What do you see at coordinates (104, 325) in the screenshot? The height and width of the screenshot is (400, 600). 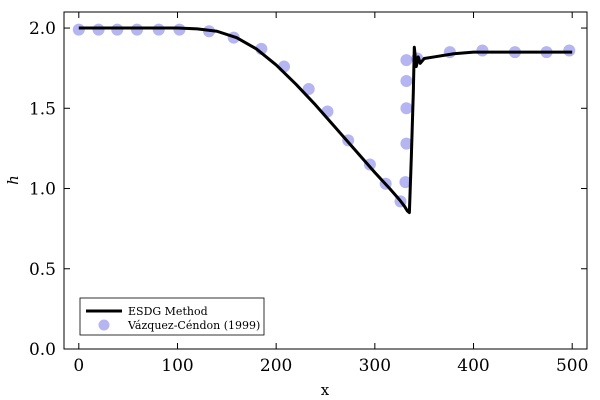 I see `legend-marker-swatch` at bounding box center [104, 325].